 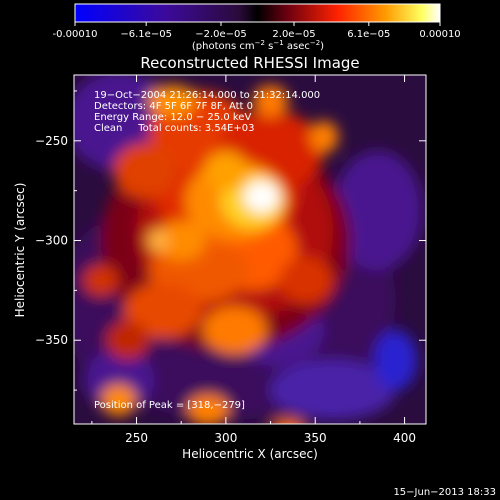 I want to click on annotation-energy-range: Energy Range: 12.0 − 25.0 keV, so click(x=172, y=117).